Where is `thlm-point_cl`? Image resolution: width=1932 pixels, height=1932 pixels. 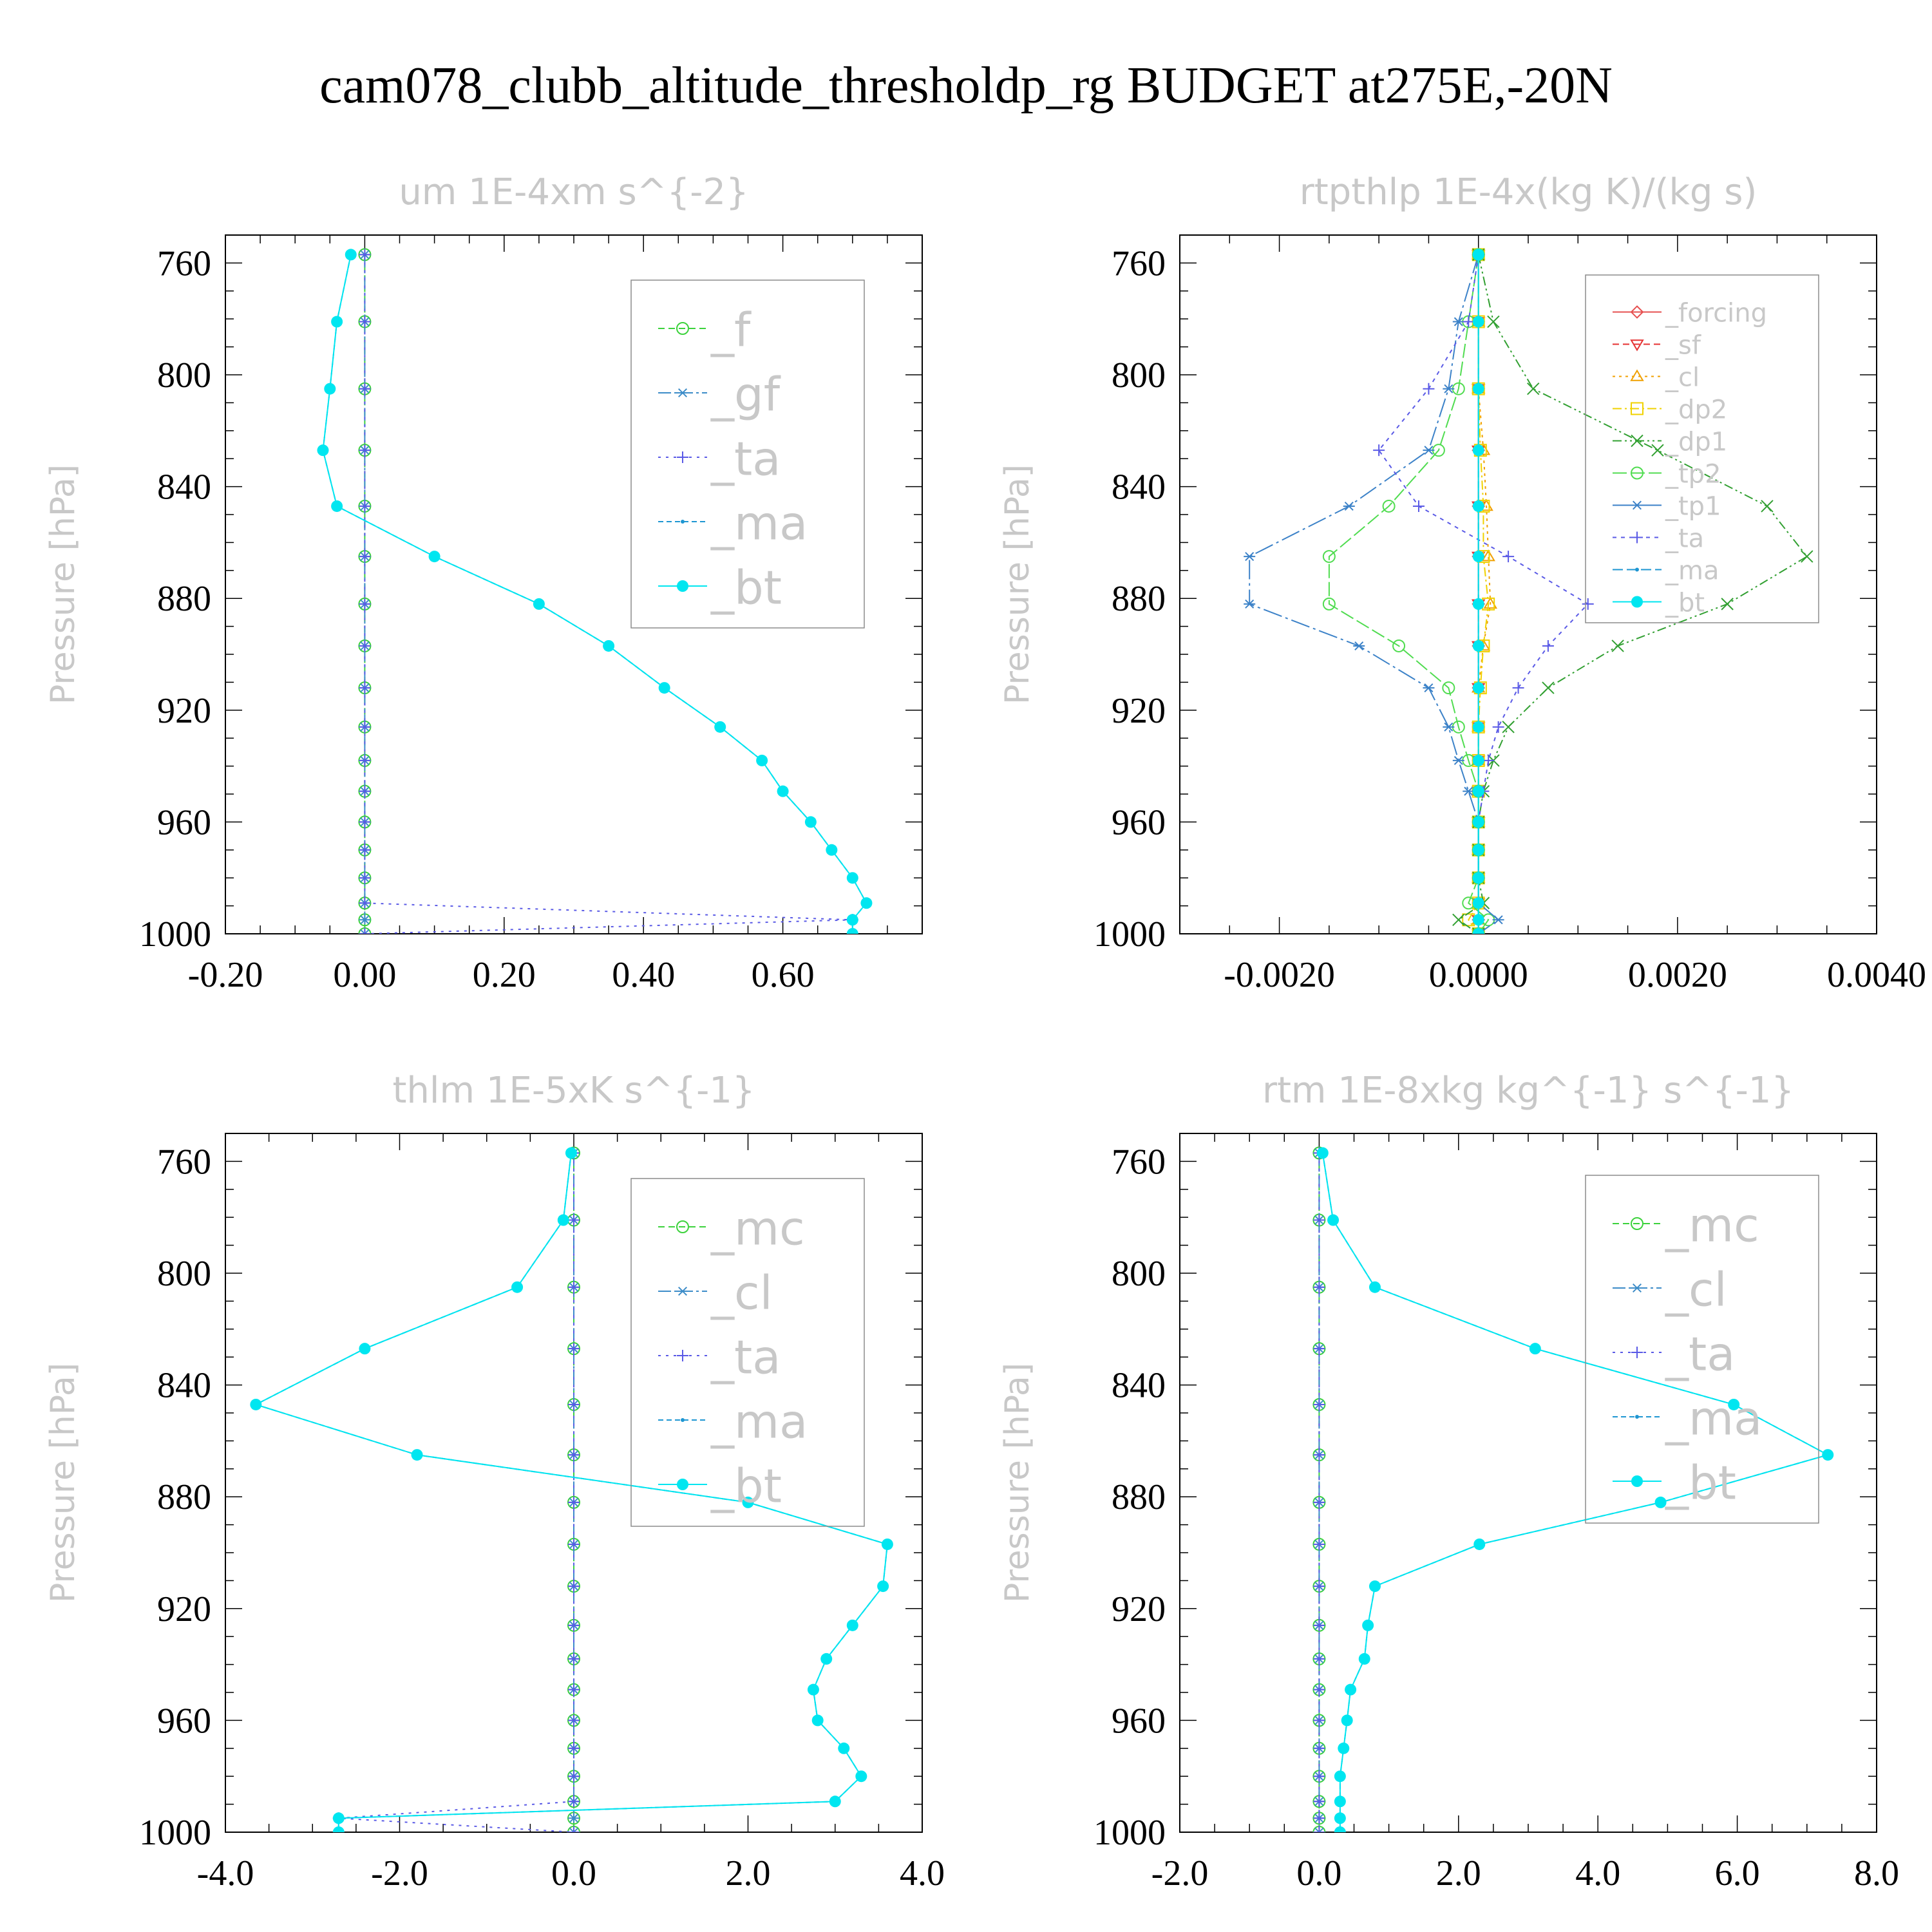 thlm-point_cl is located at coordinates (574, 1830).